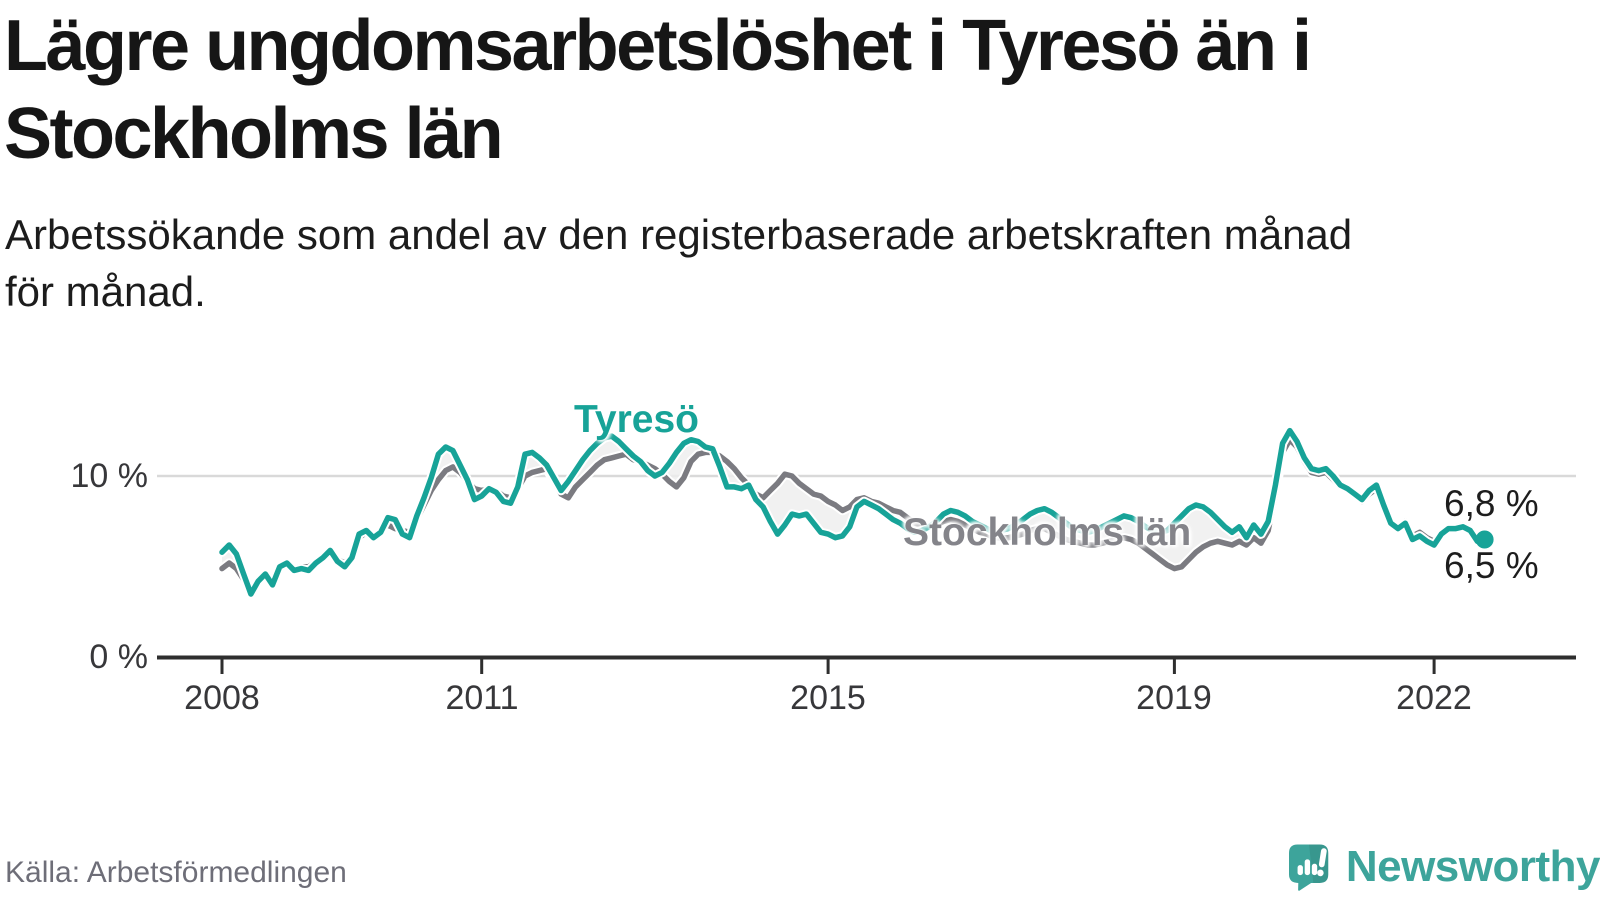 This screenshot has width=1600, height=900. Describe the element at coordinates (254, 134) in the screenshot. I see `title-line-2: Stockholms län` at that location.